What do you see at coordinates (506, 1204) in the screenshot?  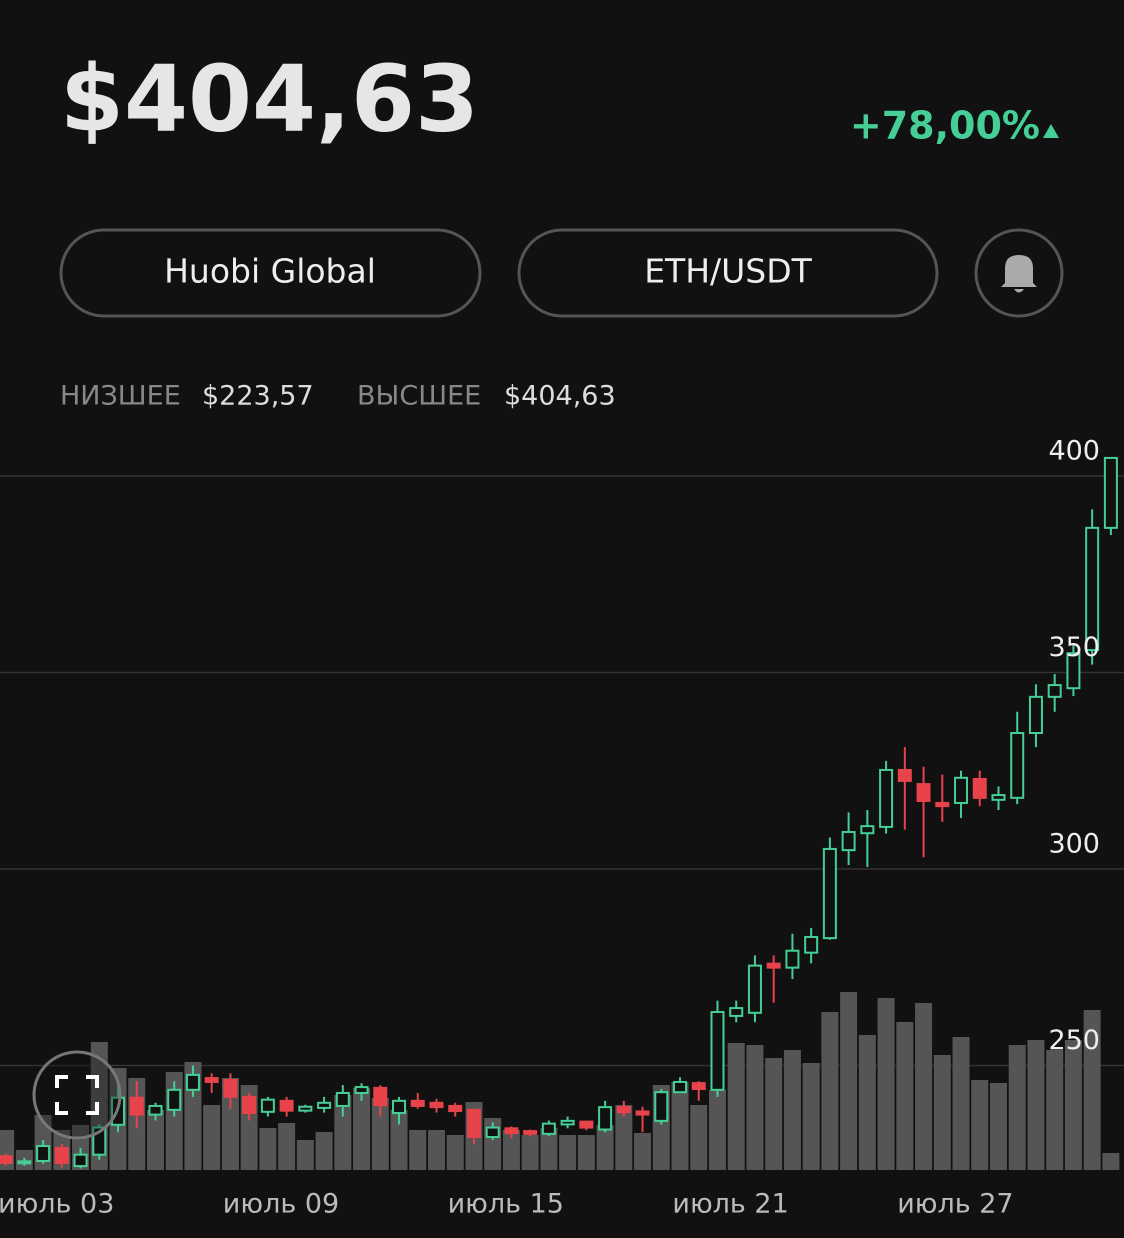 I see `x-tick-label: июль 15` at bounding box center [506, 1204].